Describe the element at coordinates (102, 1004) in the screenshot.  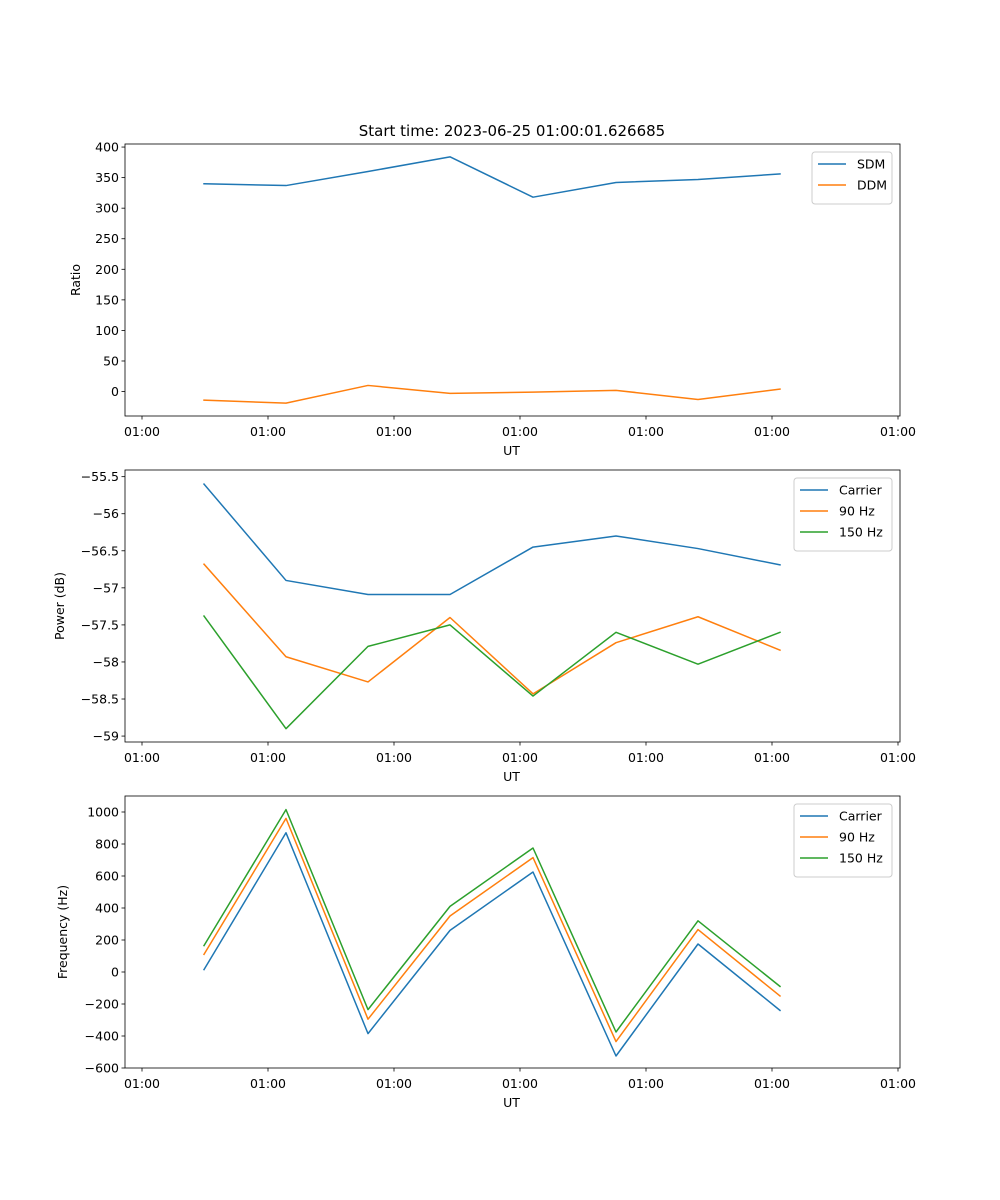
I see `y-tick-label: −200` at that location.